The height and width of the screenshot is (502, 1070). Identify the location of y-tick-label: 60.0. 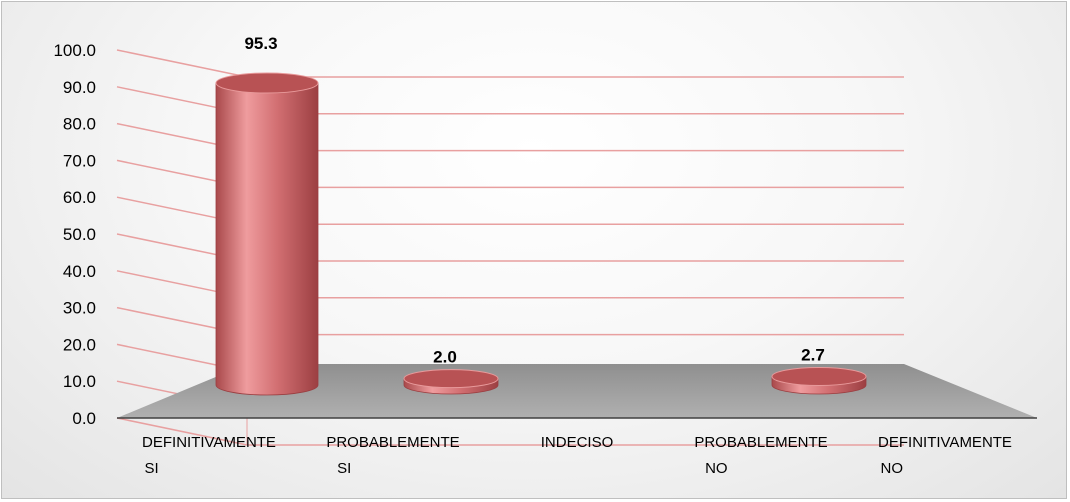
(79, 197).